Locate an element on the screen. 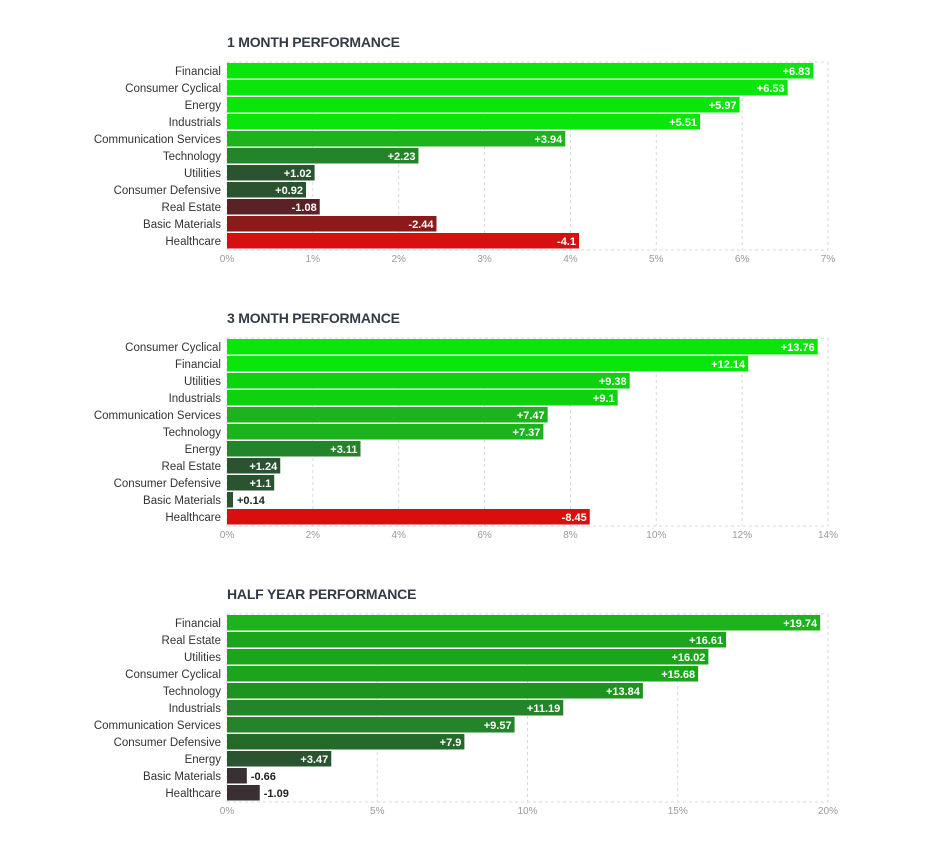  data-label: -1.08 is located at coordinates (304, 208).